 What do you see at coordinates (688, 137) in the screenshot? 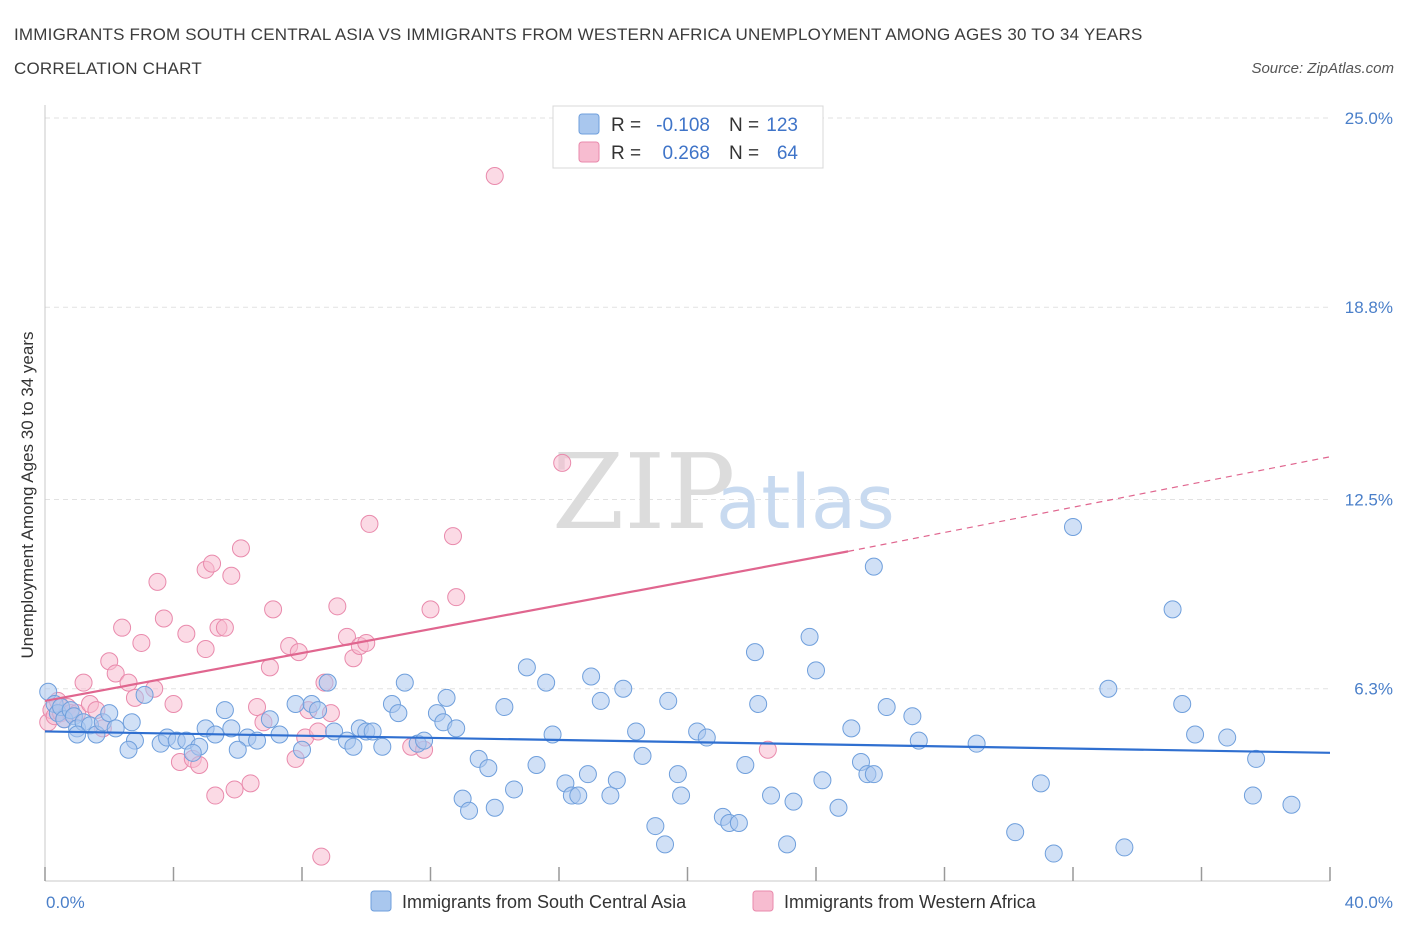
I see `correlation-legend: R = -0.108 N = 123 R = 0.268 N = 64` at bounding box center [688, 137].